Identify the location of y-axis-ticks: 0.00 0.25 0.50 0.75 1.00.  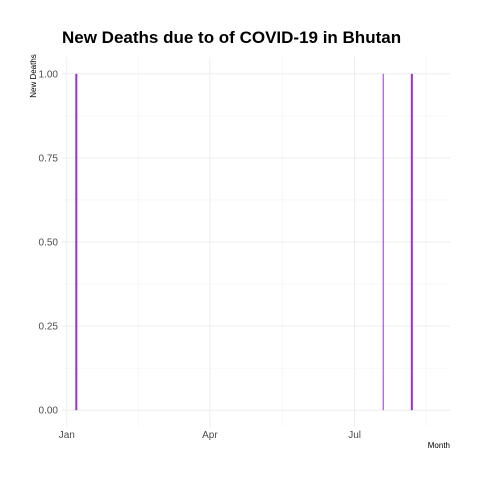
(49, 242).